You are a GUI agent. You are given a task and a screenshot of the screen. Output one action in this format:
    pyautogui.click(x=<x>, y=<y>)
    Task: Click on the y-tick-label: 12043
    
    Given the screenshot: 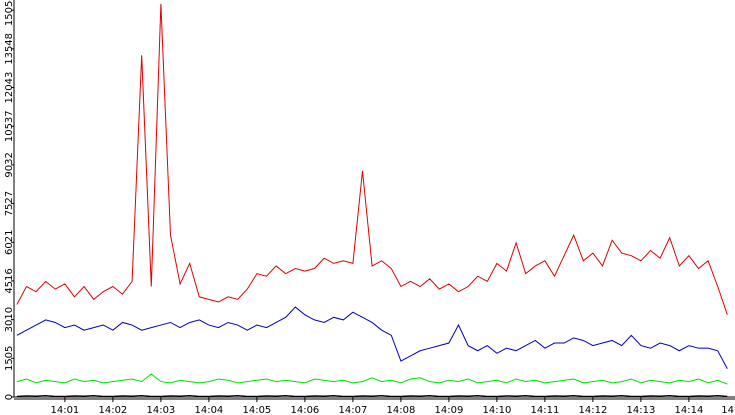 What is the action you would take?
    pyautogui.click(x=9, y=88)
    